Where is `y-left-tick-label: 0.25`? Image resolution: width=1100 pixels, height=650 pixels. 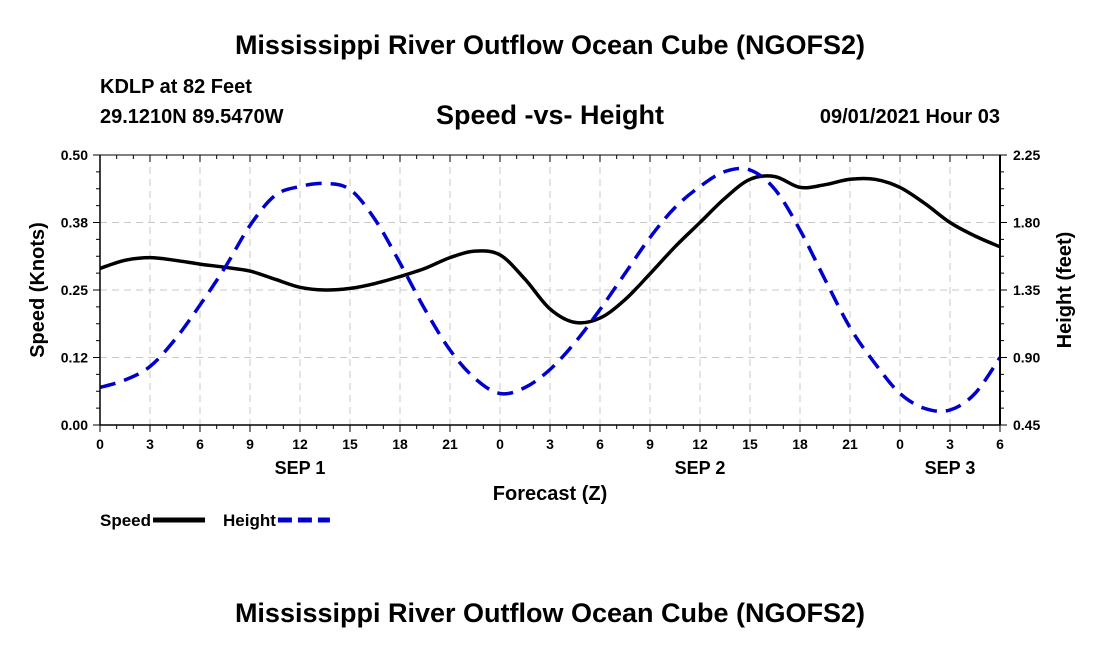 y-left-tick-label: 0.25 is located at coordinates (74, 290).